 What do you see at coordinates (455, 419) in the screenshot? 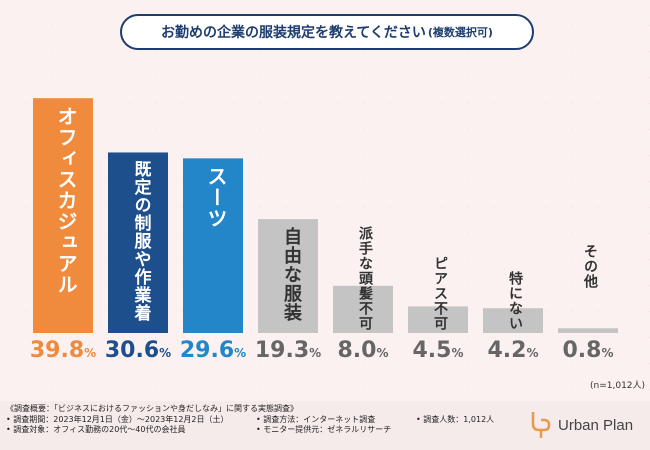
I see `survey-count: • 調査人数：1,012人` at bounding box center [455, 419].